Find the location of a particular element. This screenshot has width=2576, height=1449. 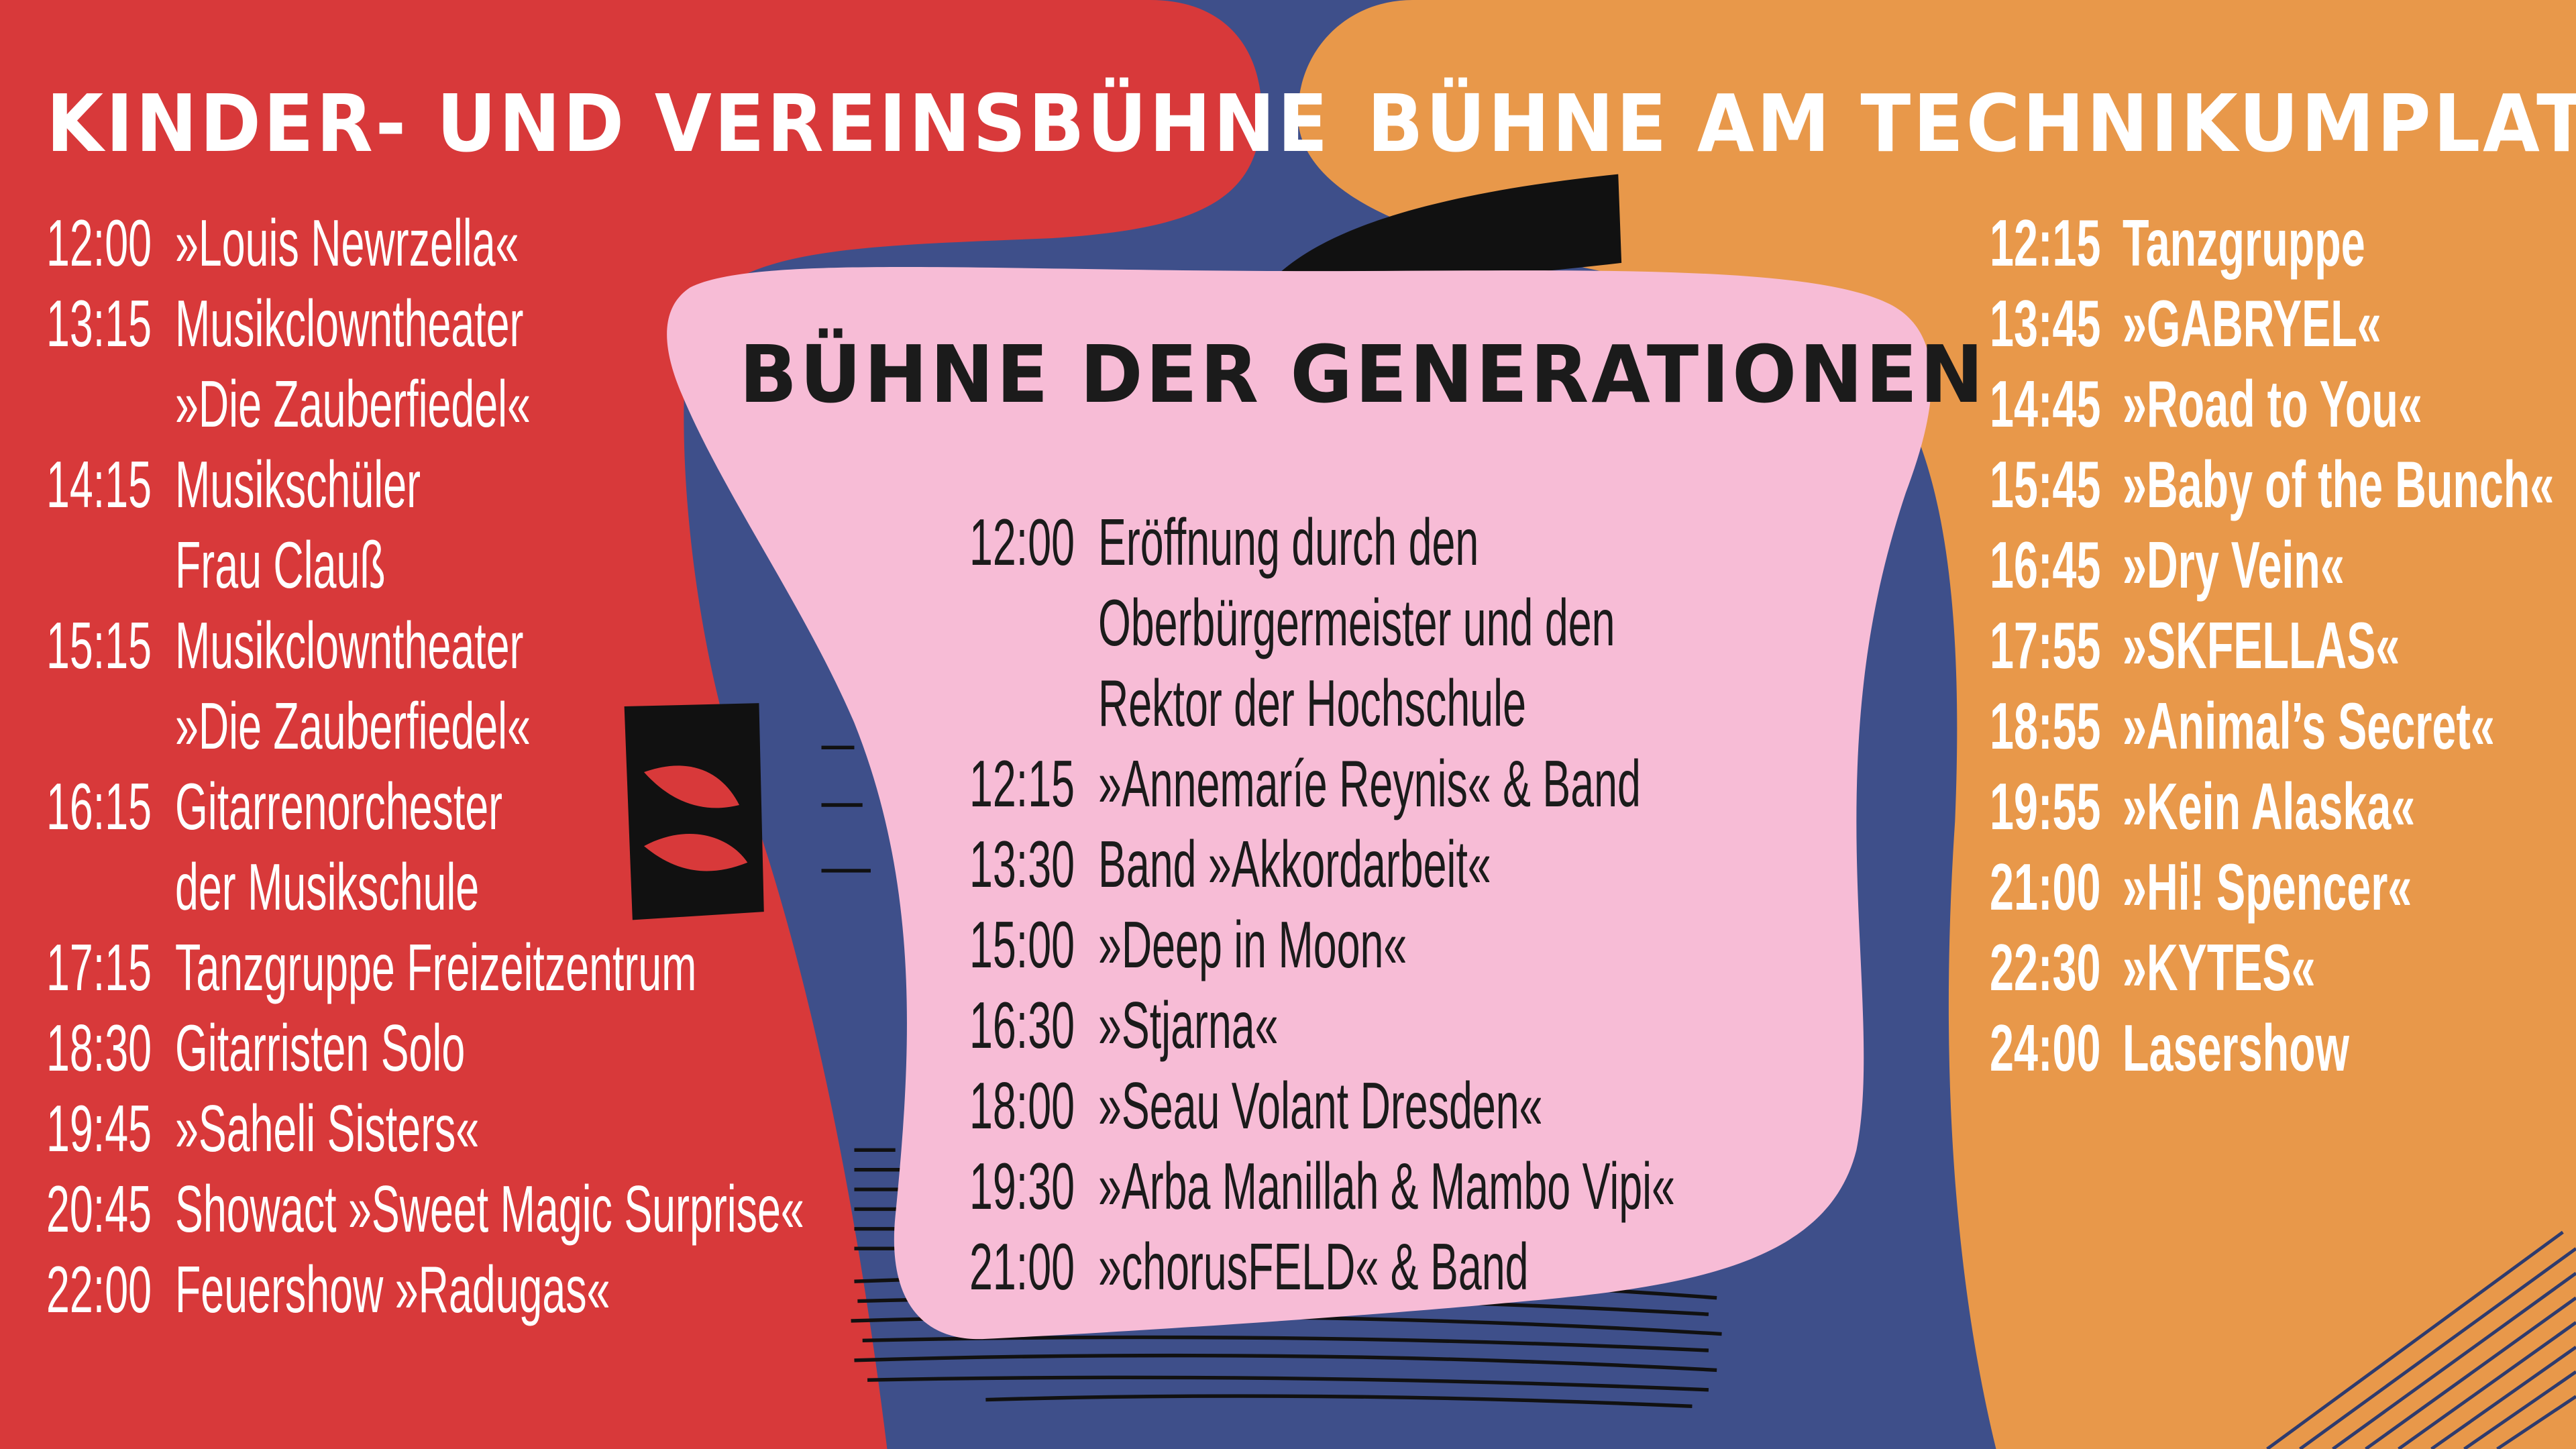

schedule-entry: 13:30 Band »Akkordarbeit« is located at coordinates (1322, 864).